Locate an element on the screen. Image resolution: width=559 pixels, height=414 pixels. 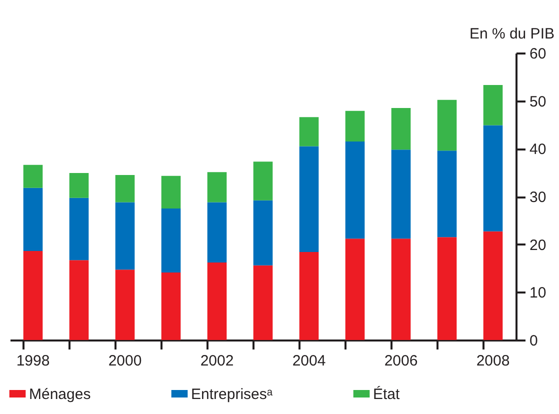
y-tick-label: 50 is located at coordinates (538, 101).